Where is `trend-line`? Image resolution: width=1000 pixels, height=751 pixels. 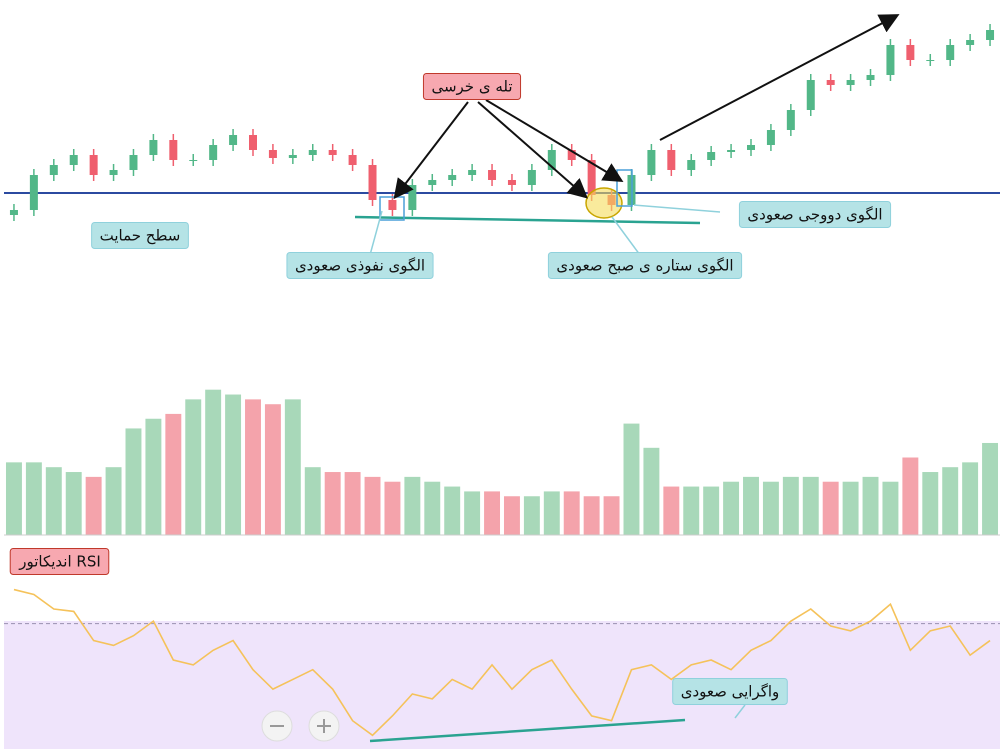
trend-line is located at coordinates (527, 220).